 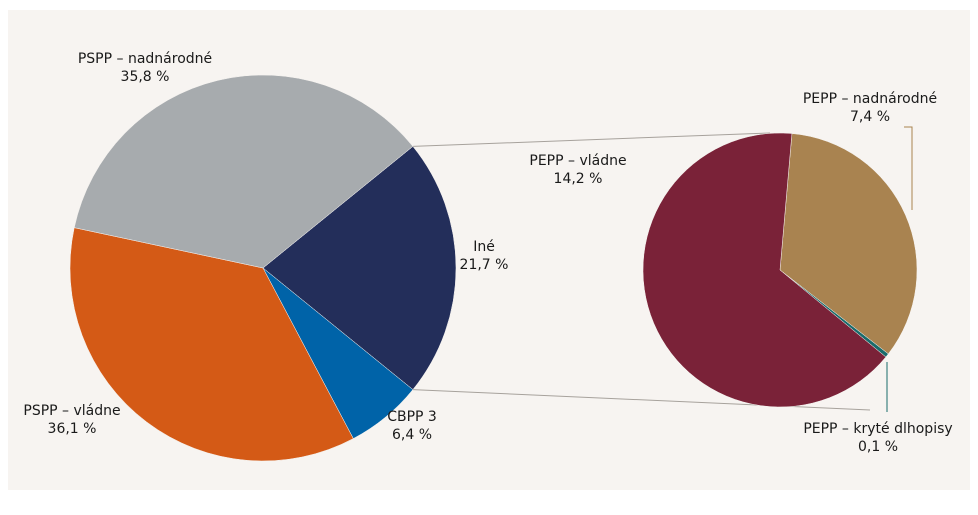 I want to click on slice-value: 7,4 %, so click(x=870, y=117).